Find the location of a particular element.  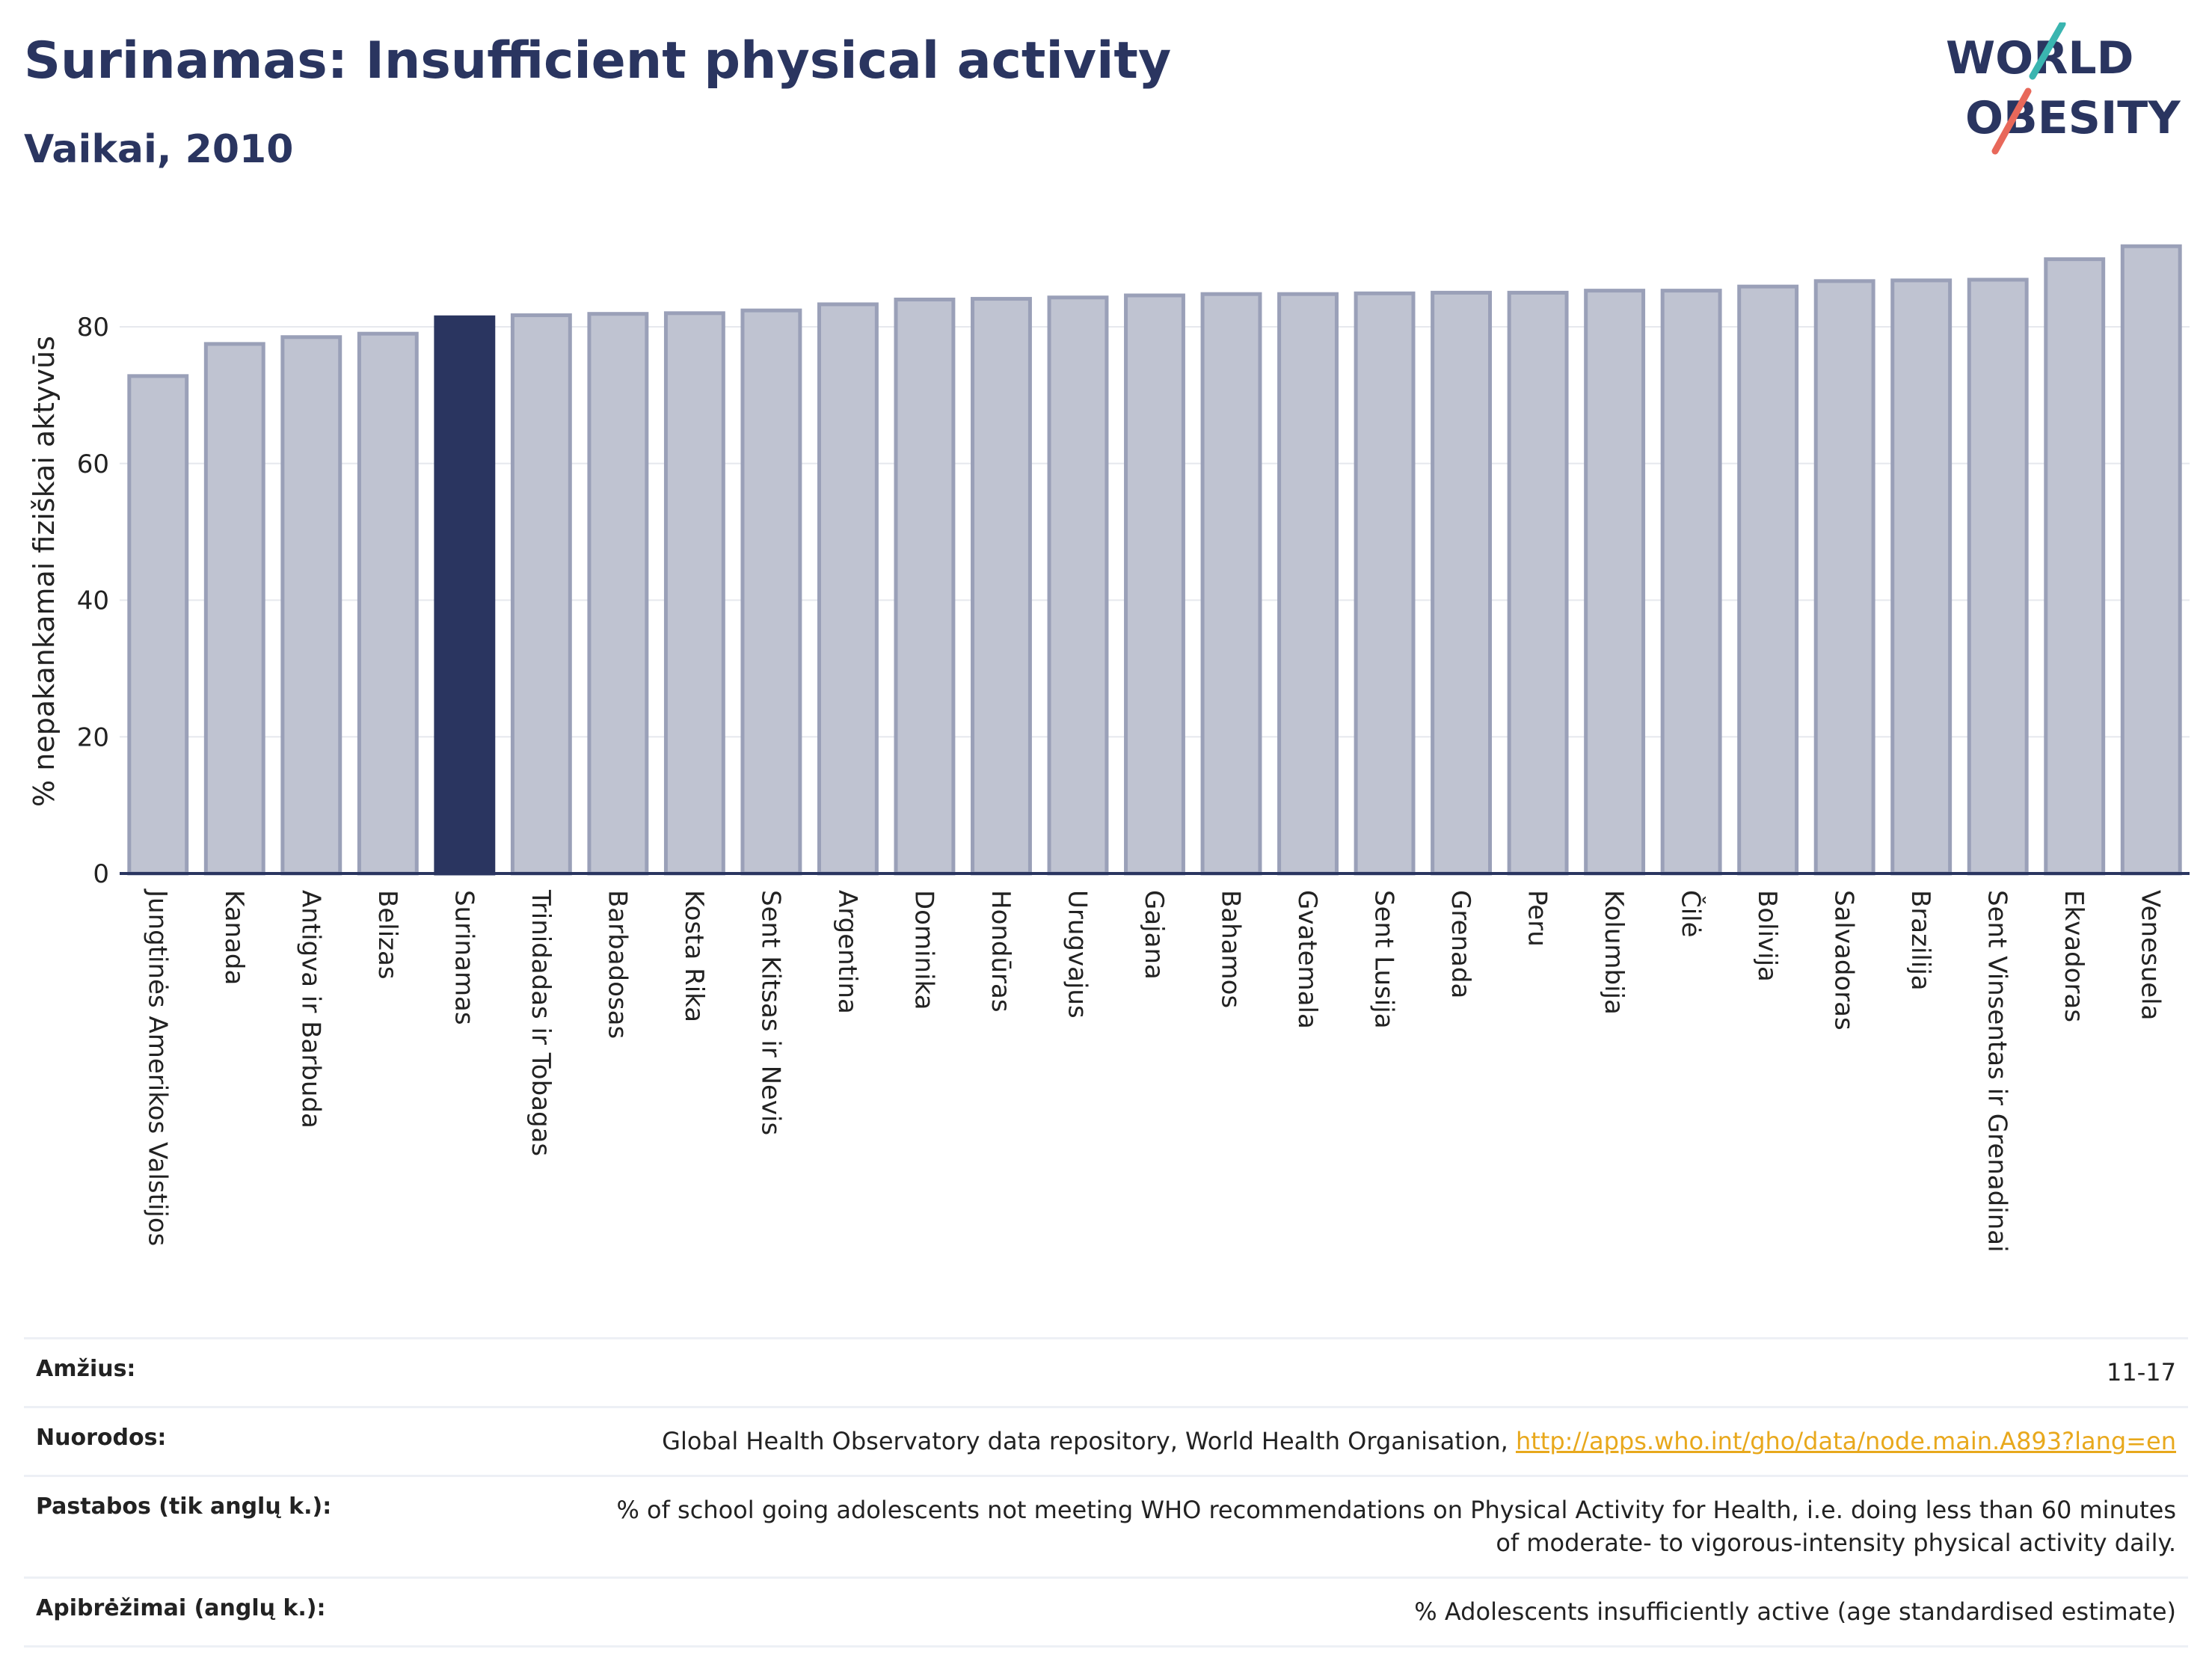

x-tick-label: Belizas is located at coordinates (387, 935).